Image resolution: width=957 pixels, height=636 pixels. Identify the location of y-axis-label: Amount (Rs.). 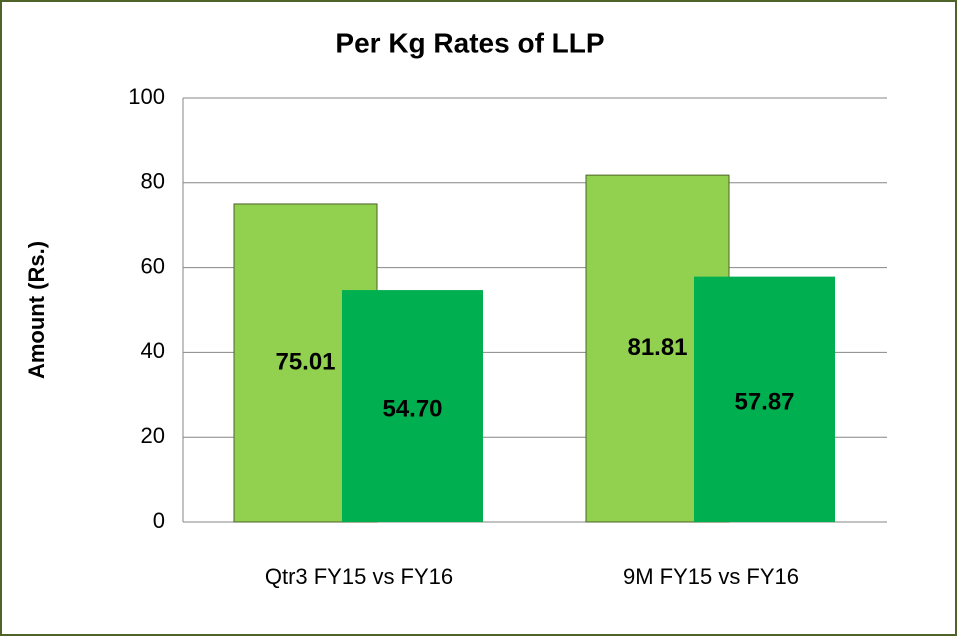
(36, 310).